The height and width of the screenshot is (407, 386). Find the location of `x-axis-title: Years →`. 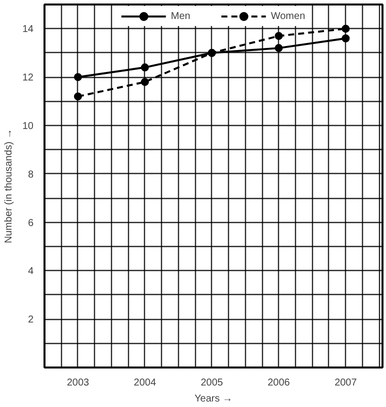

x-axis-title: Years → is located at coordinates (213, 399).